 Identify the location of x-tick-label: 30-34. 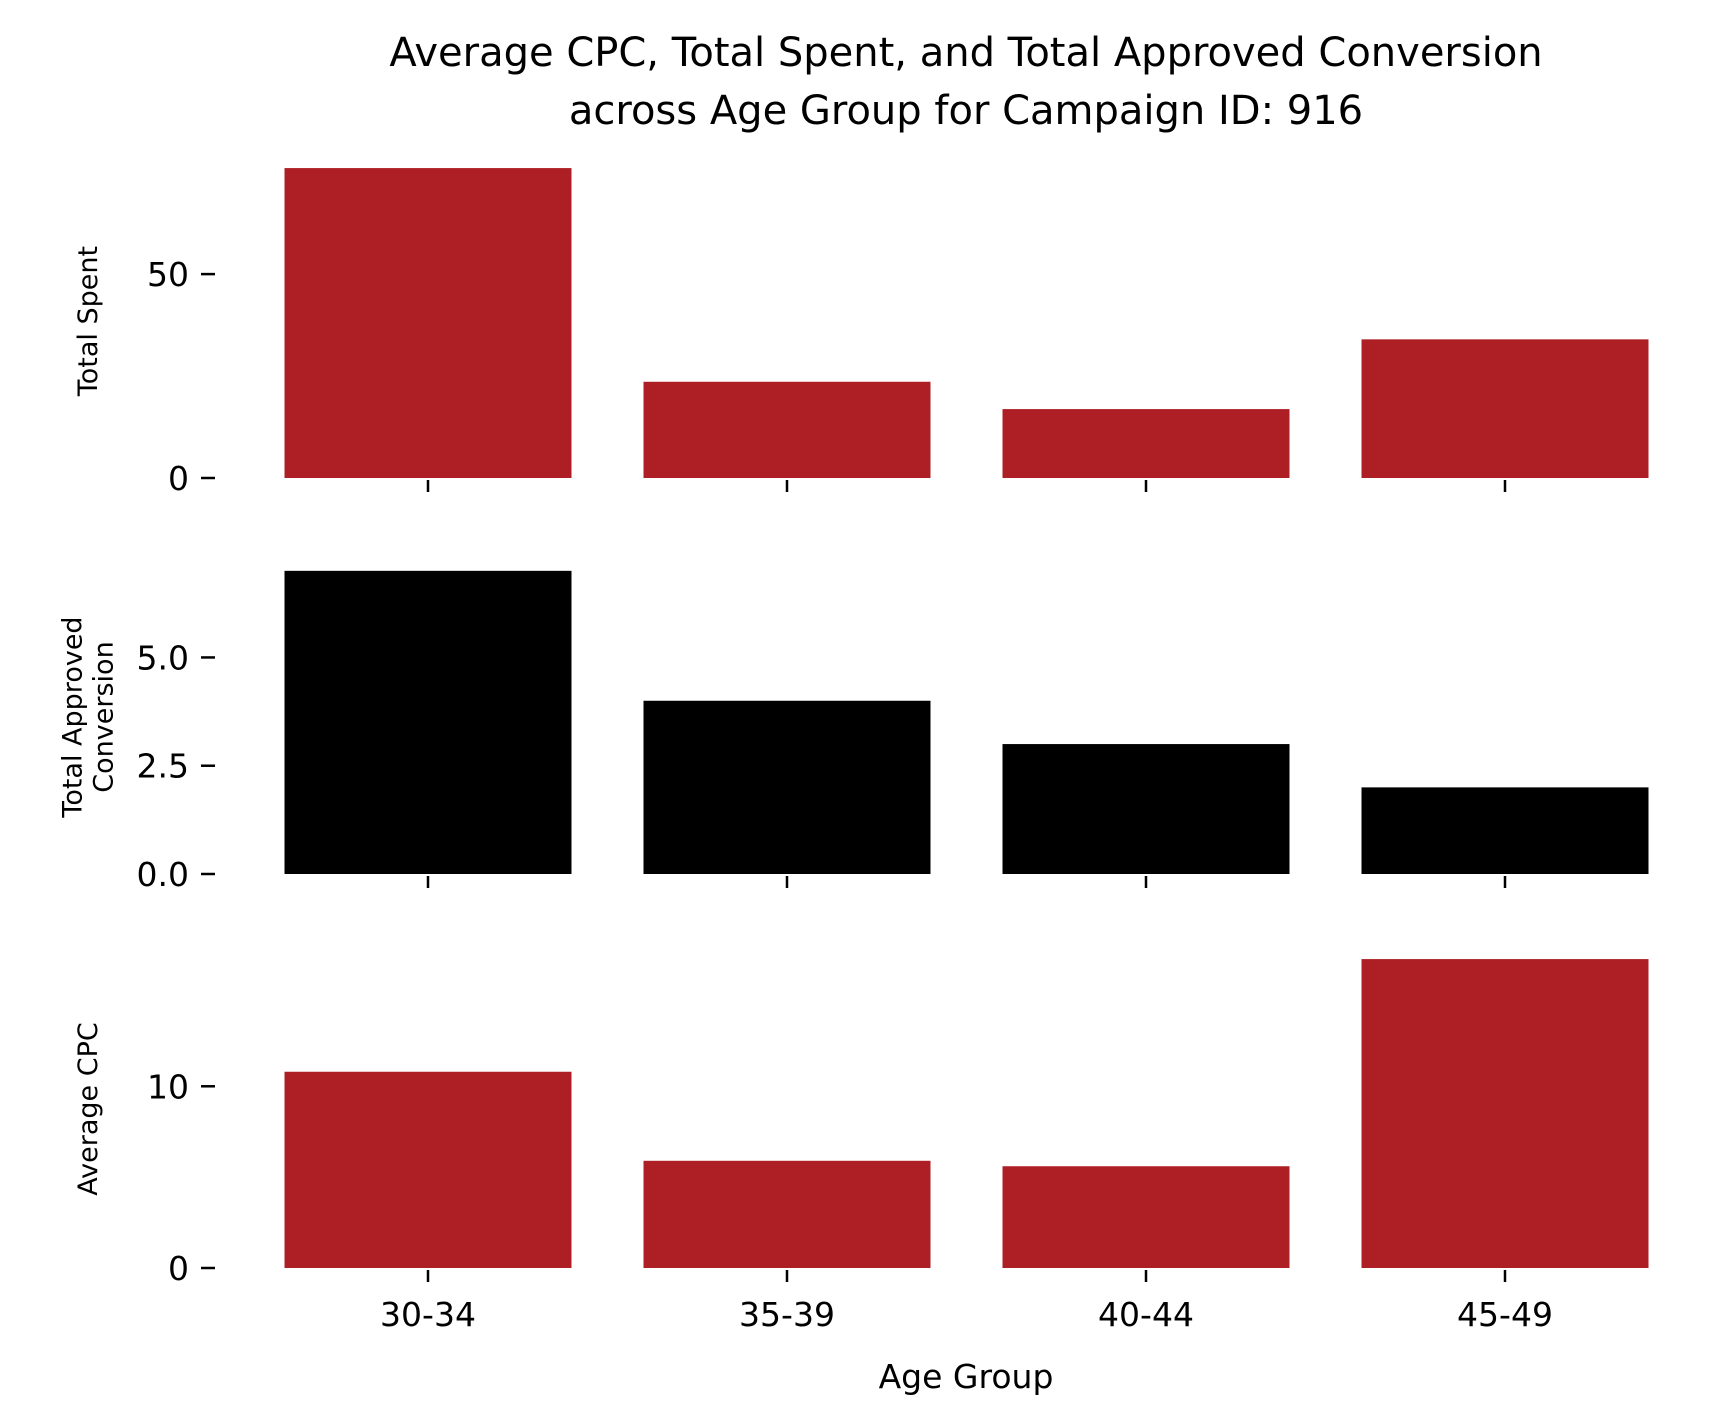
(428, 1314).